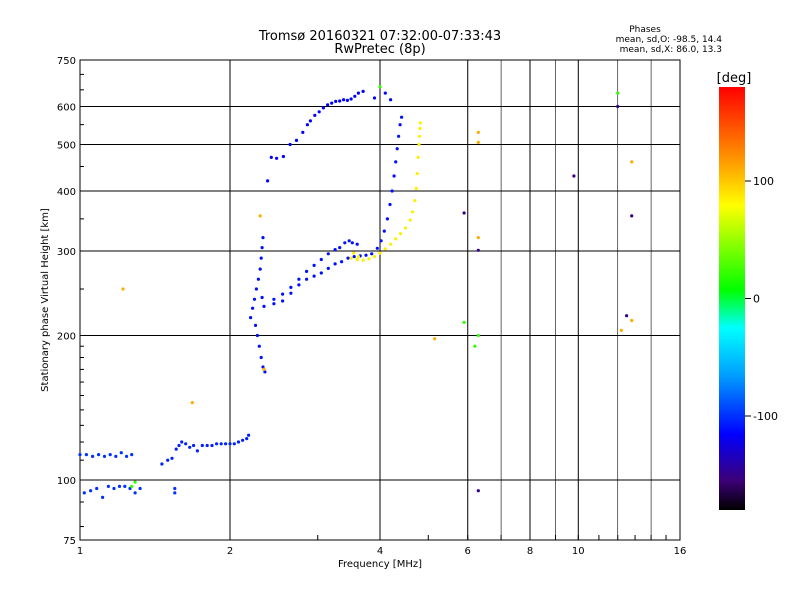  Describe the element at coordinates (761, 299) in the screenshot. I see `colorbar-ticks: 100 0 -100` at that location.